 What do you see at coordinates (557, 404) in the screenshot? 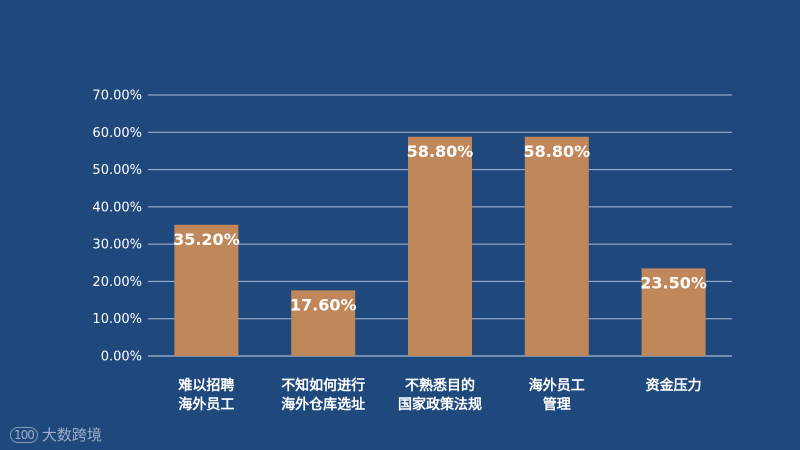
I see `x-category-label: 管理` at bounding box center [557, 404].